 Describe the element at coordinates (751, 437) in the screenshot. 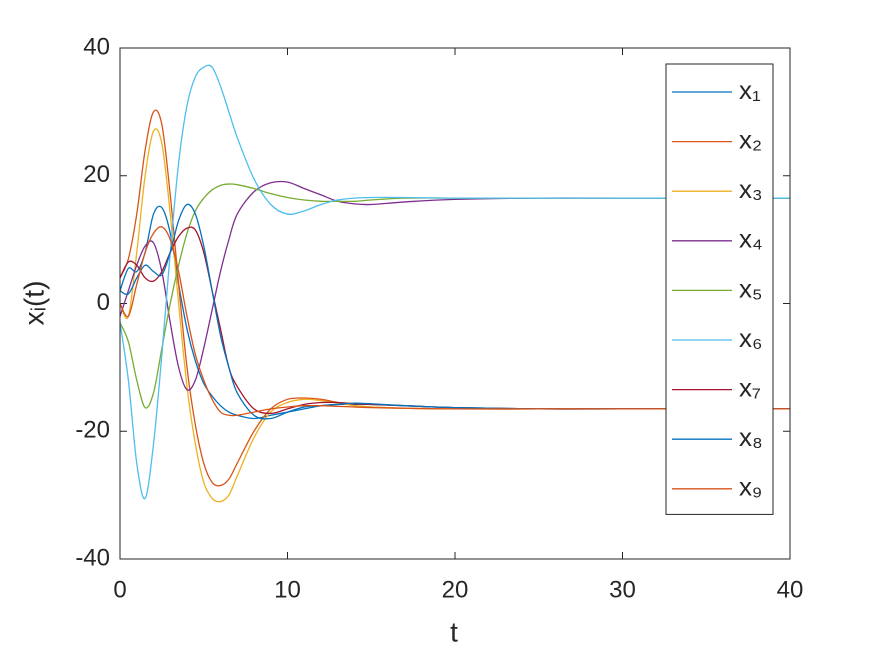

I see `legend-label: x₈` at that location.